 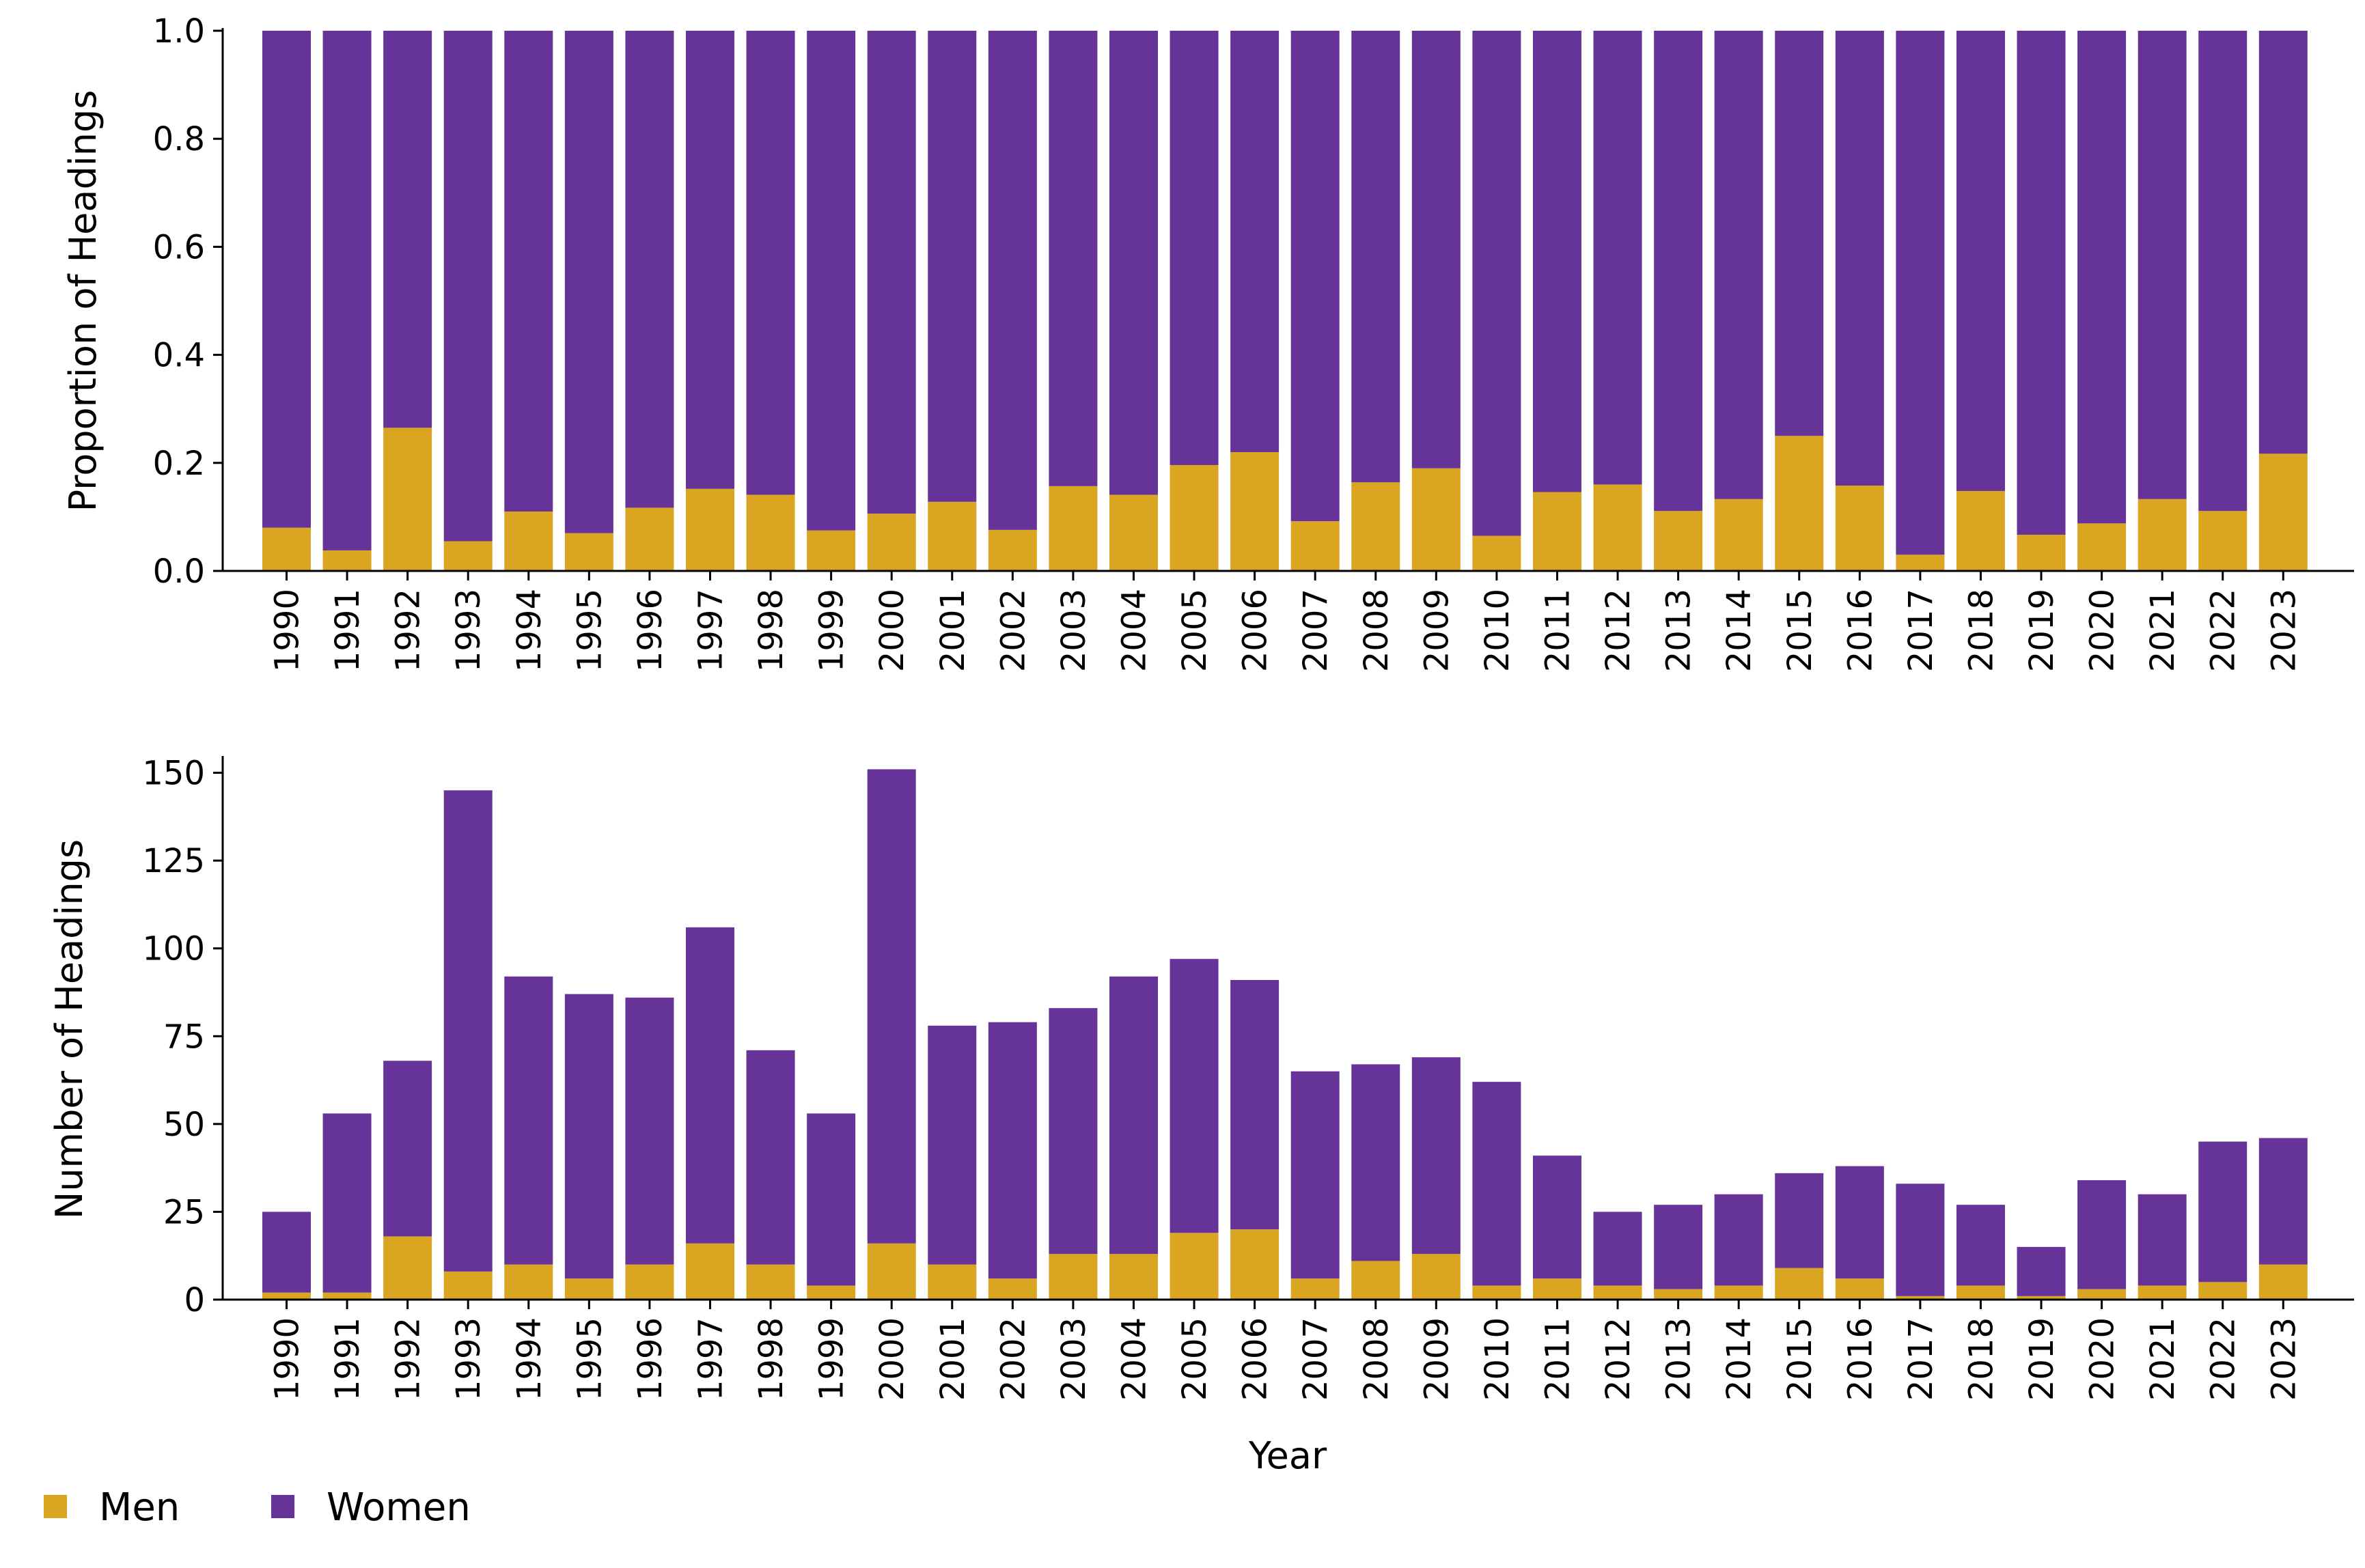 I want to click on bar-bottom-women-2015, so click(x=1799, y=1220).